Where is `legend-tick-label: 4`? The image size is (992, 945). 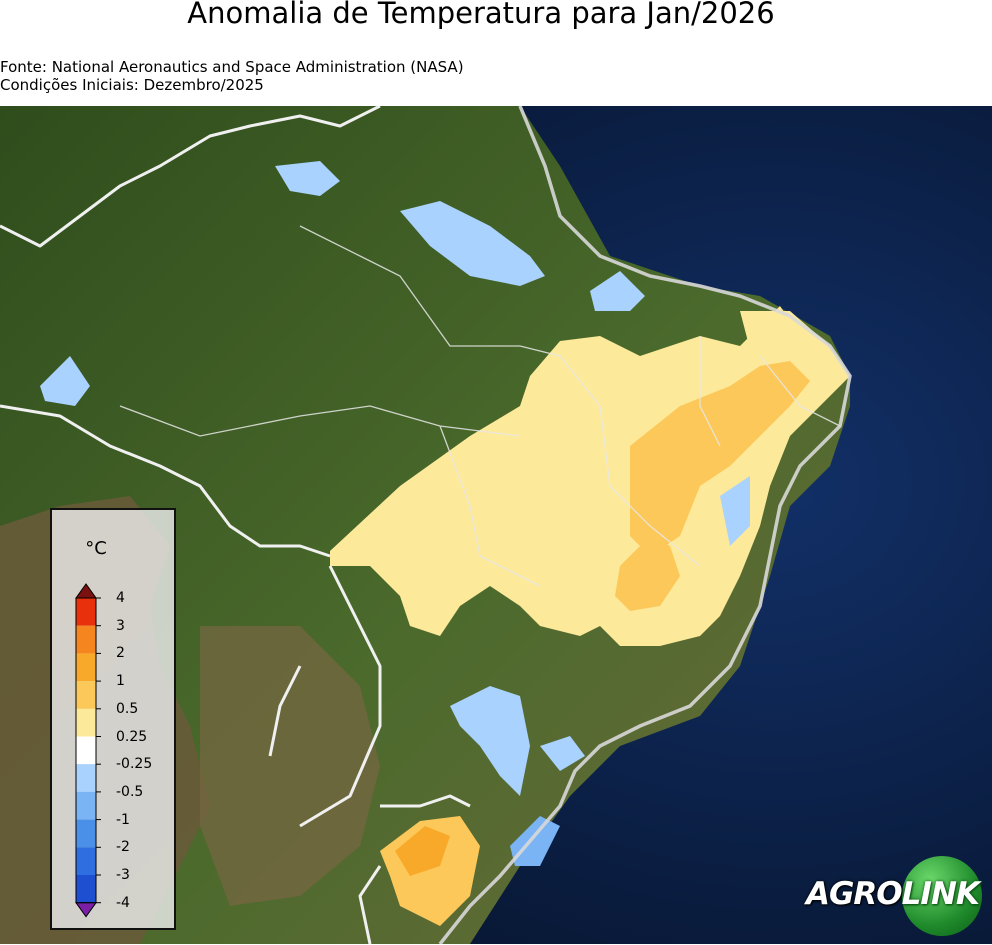 legend-tick-label: 4 is located at coordinates (120, 598).